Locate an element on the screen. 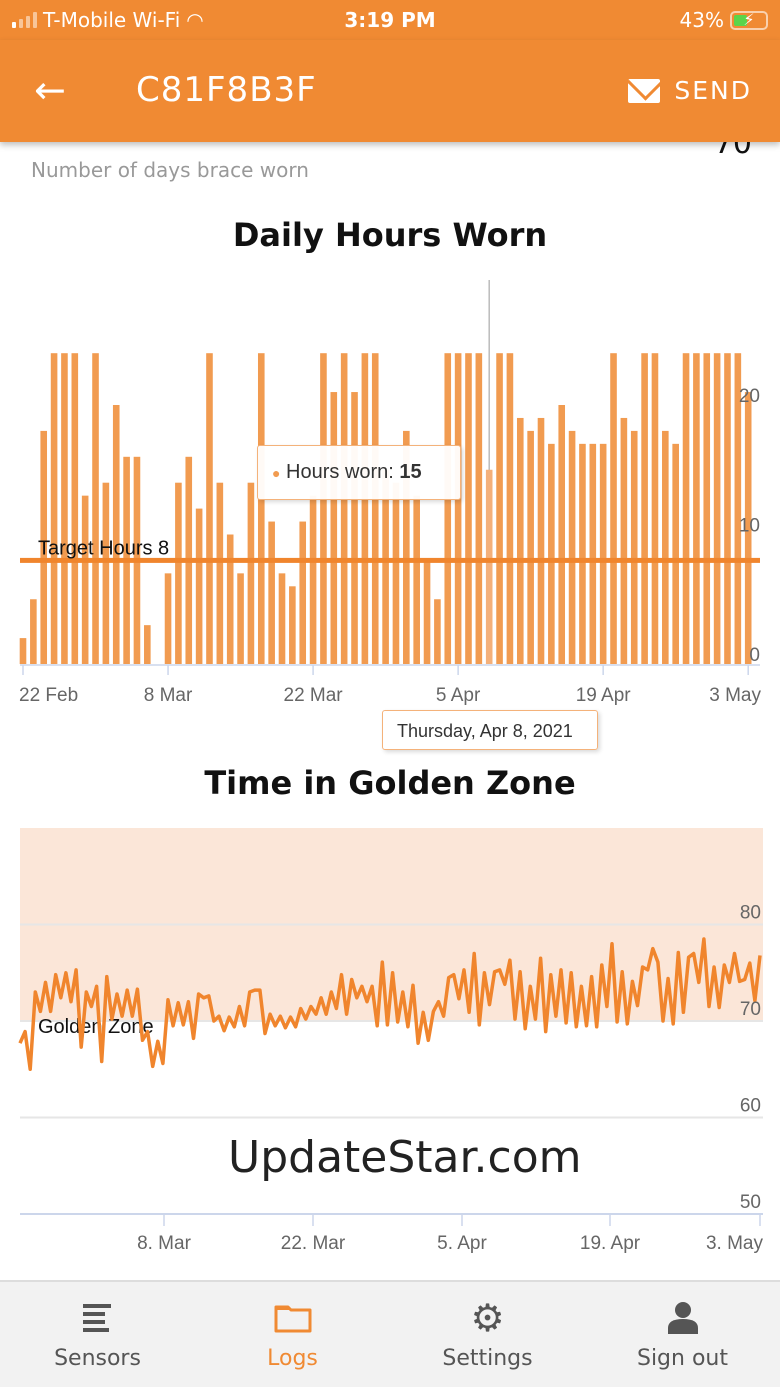 This screenshot has width=780, height=1387. days-worn-subtitle: Number of days brace worn is located at coordinates (170, 170).